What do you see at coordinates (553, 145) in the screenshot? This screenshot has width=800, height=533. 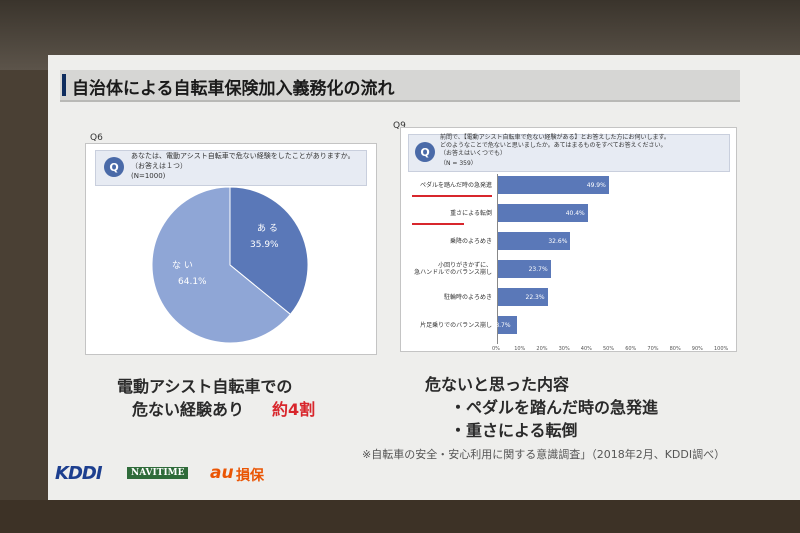 I see `q9-question-line2: どのようなことで危ないと思いましたか。あてはまるものをすべてお答えください。` at bounding box center [553, 145].